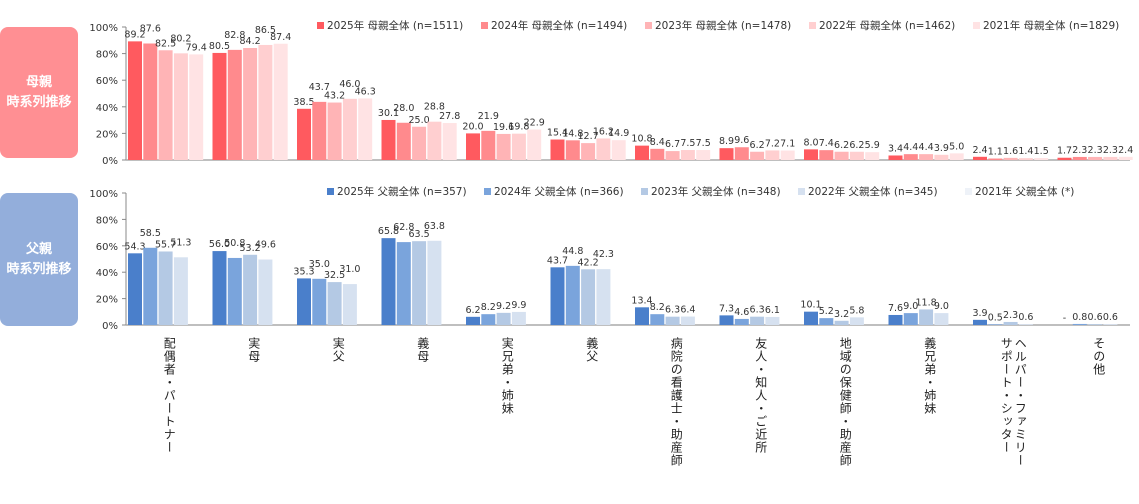  I want to click on legend-label: 2022年 父親全体 (n=345), so click(873, 191).